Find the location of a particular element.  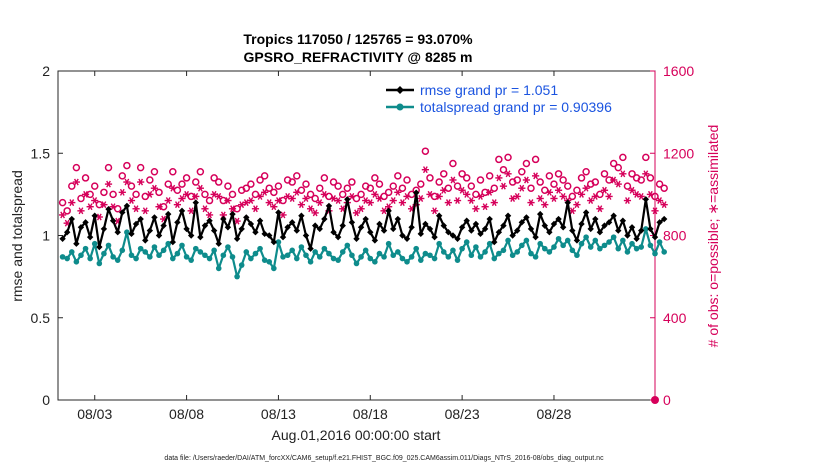

y-axis-right: 0 400 800 1200 1600 is located at coordinates (672, 235).